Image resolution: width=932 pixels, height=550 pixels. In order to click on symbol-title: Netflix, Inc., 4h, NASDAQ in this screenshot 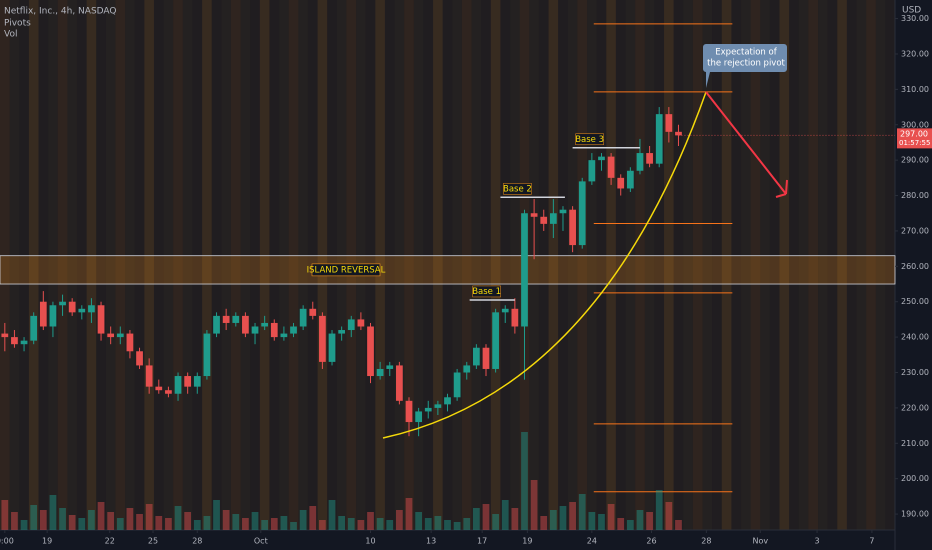, I will do `click(60, 12)`.